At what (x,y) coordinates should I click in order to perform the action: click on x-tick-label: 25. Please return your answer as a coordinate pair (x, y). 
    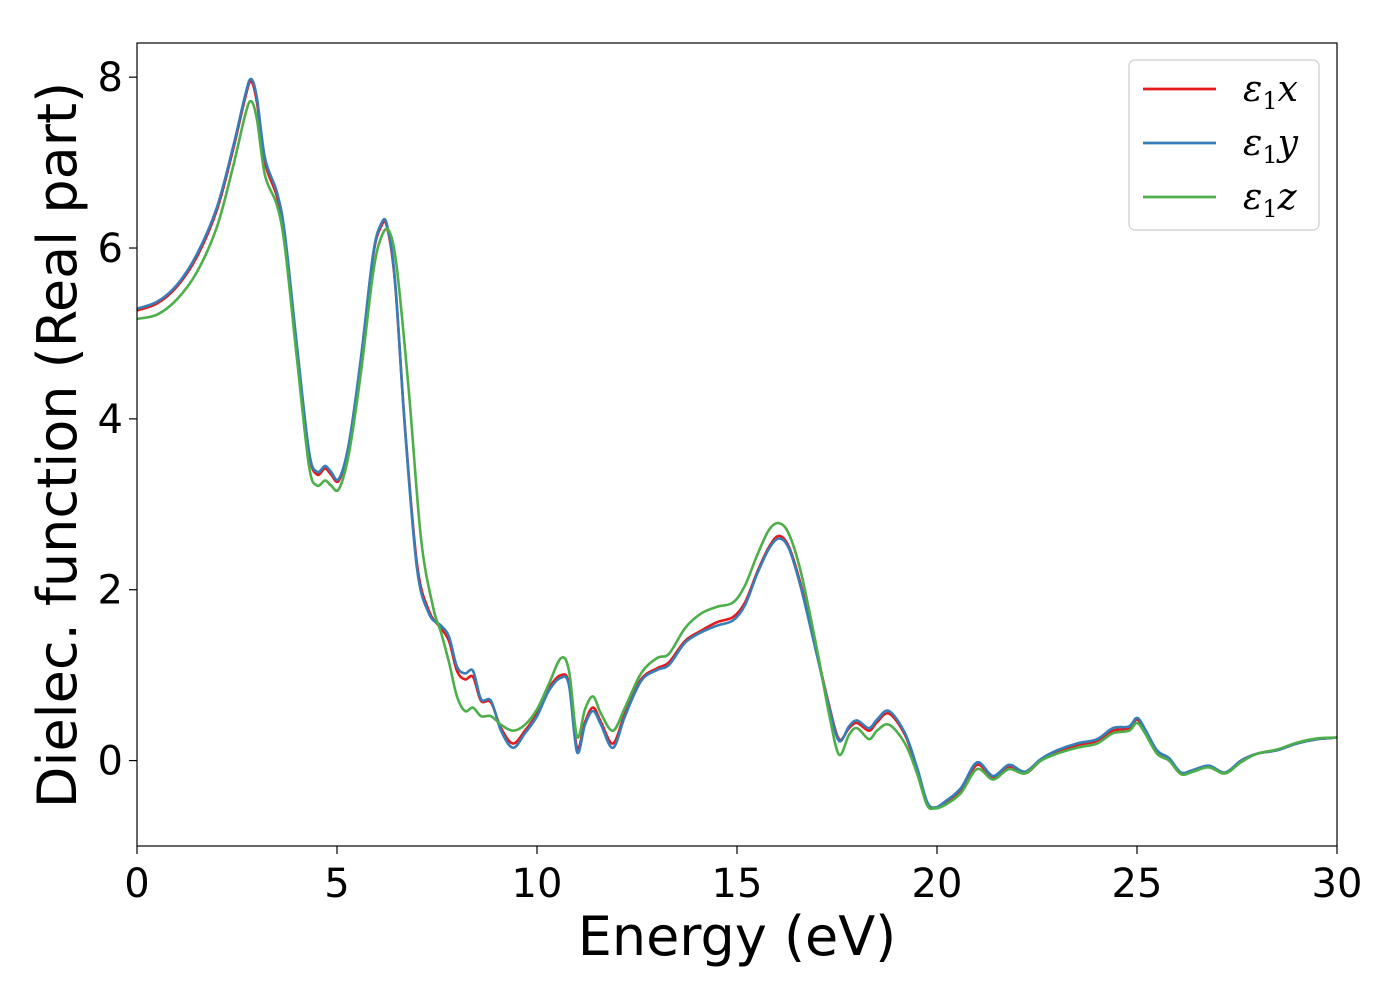
    Looking at the image, I should click on (1137, 884).